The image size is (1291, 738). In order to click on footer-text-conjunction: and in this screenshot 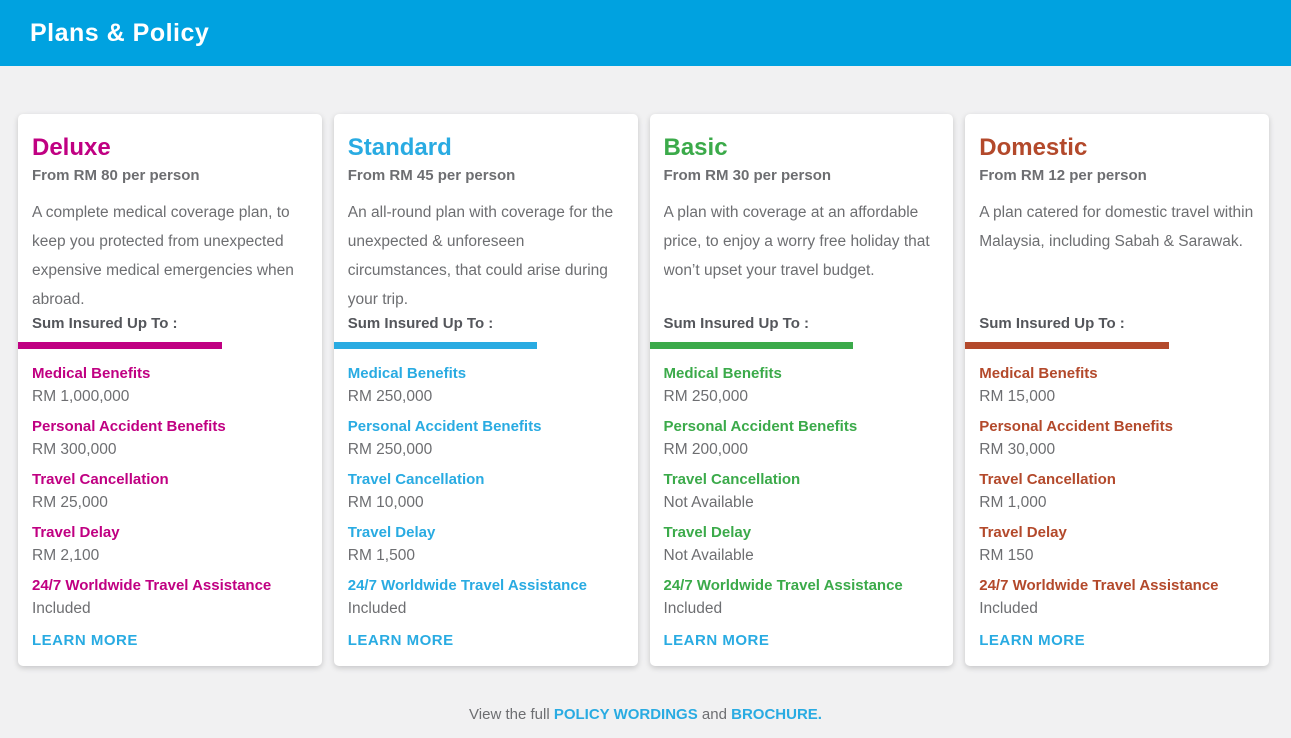, I will do `click(714, 714)`.